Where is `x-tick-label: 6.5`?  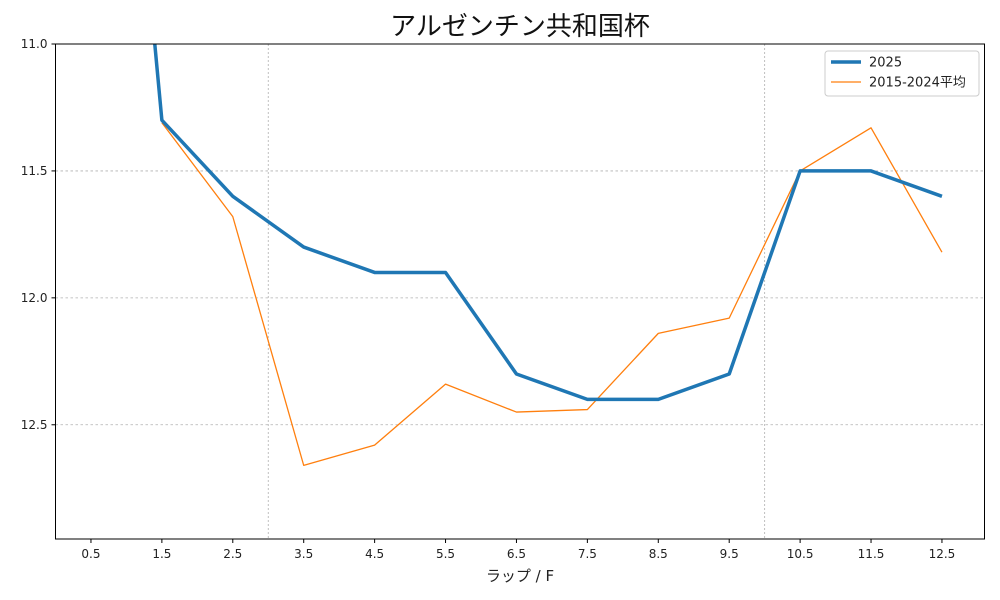 x-tick-label: 6.5 is located at coordinates (516, 554).